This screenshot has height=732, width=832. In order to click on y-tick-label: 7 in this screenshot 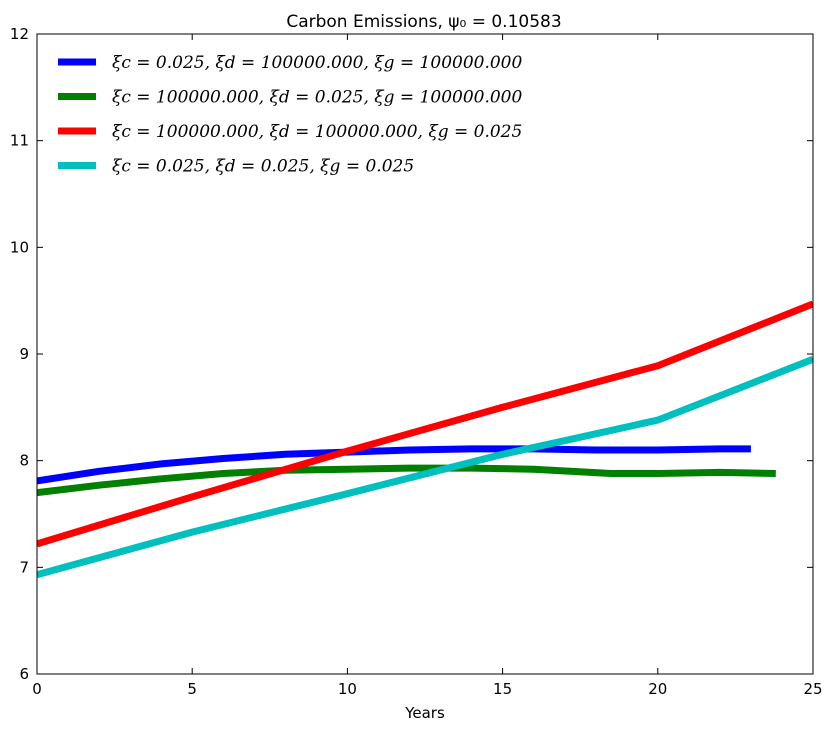, I will do `click(24, 567)`.